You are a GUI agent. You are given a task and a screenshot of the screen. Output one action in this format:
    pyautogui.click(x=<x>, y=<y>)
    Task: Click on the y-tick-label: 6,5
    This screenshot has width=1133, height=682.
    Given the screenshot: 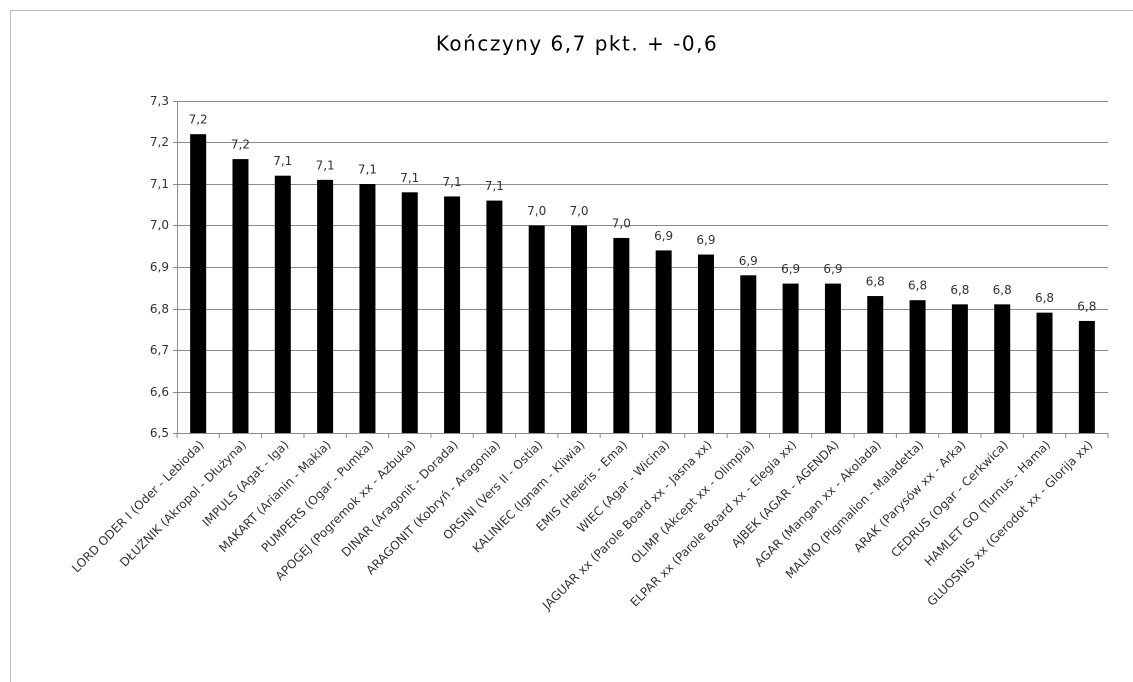 What is the action you would take?
    pyautogui.click(x=159, y=433)
    